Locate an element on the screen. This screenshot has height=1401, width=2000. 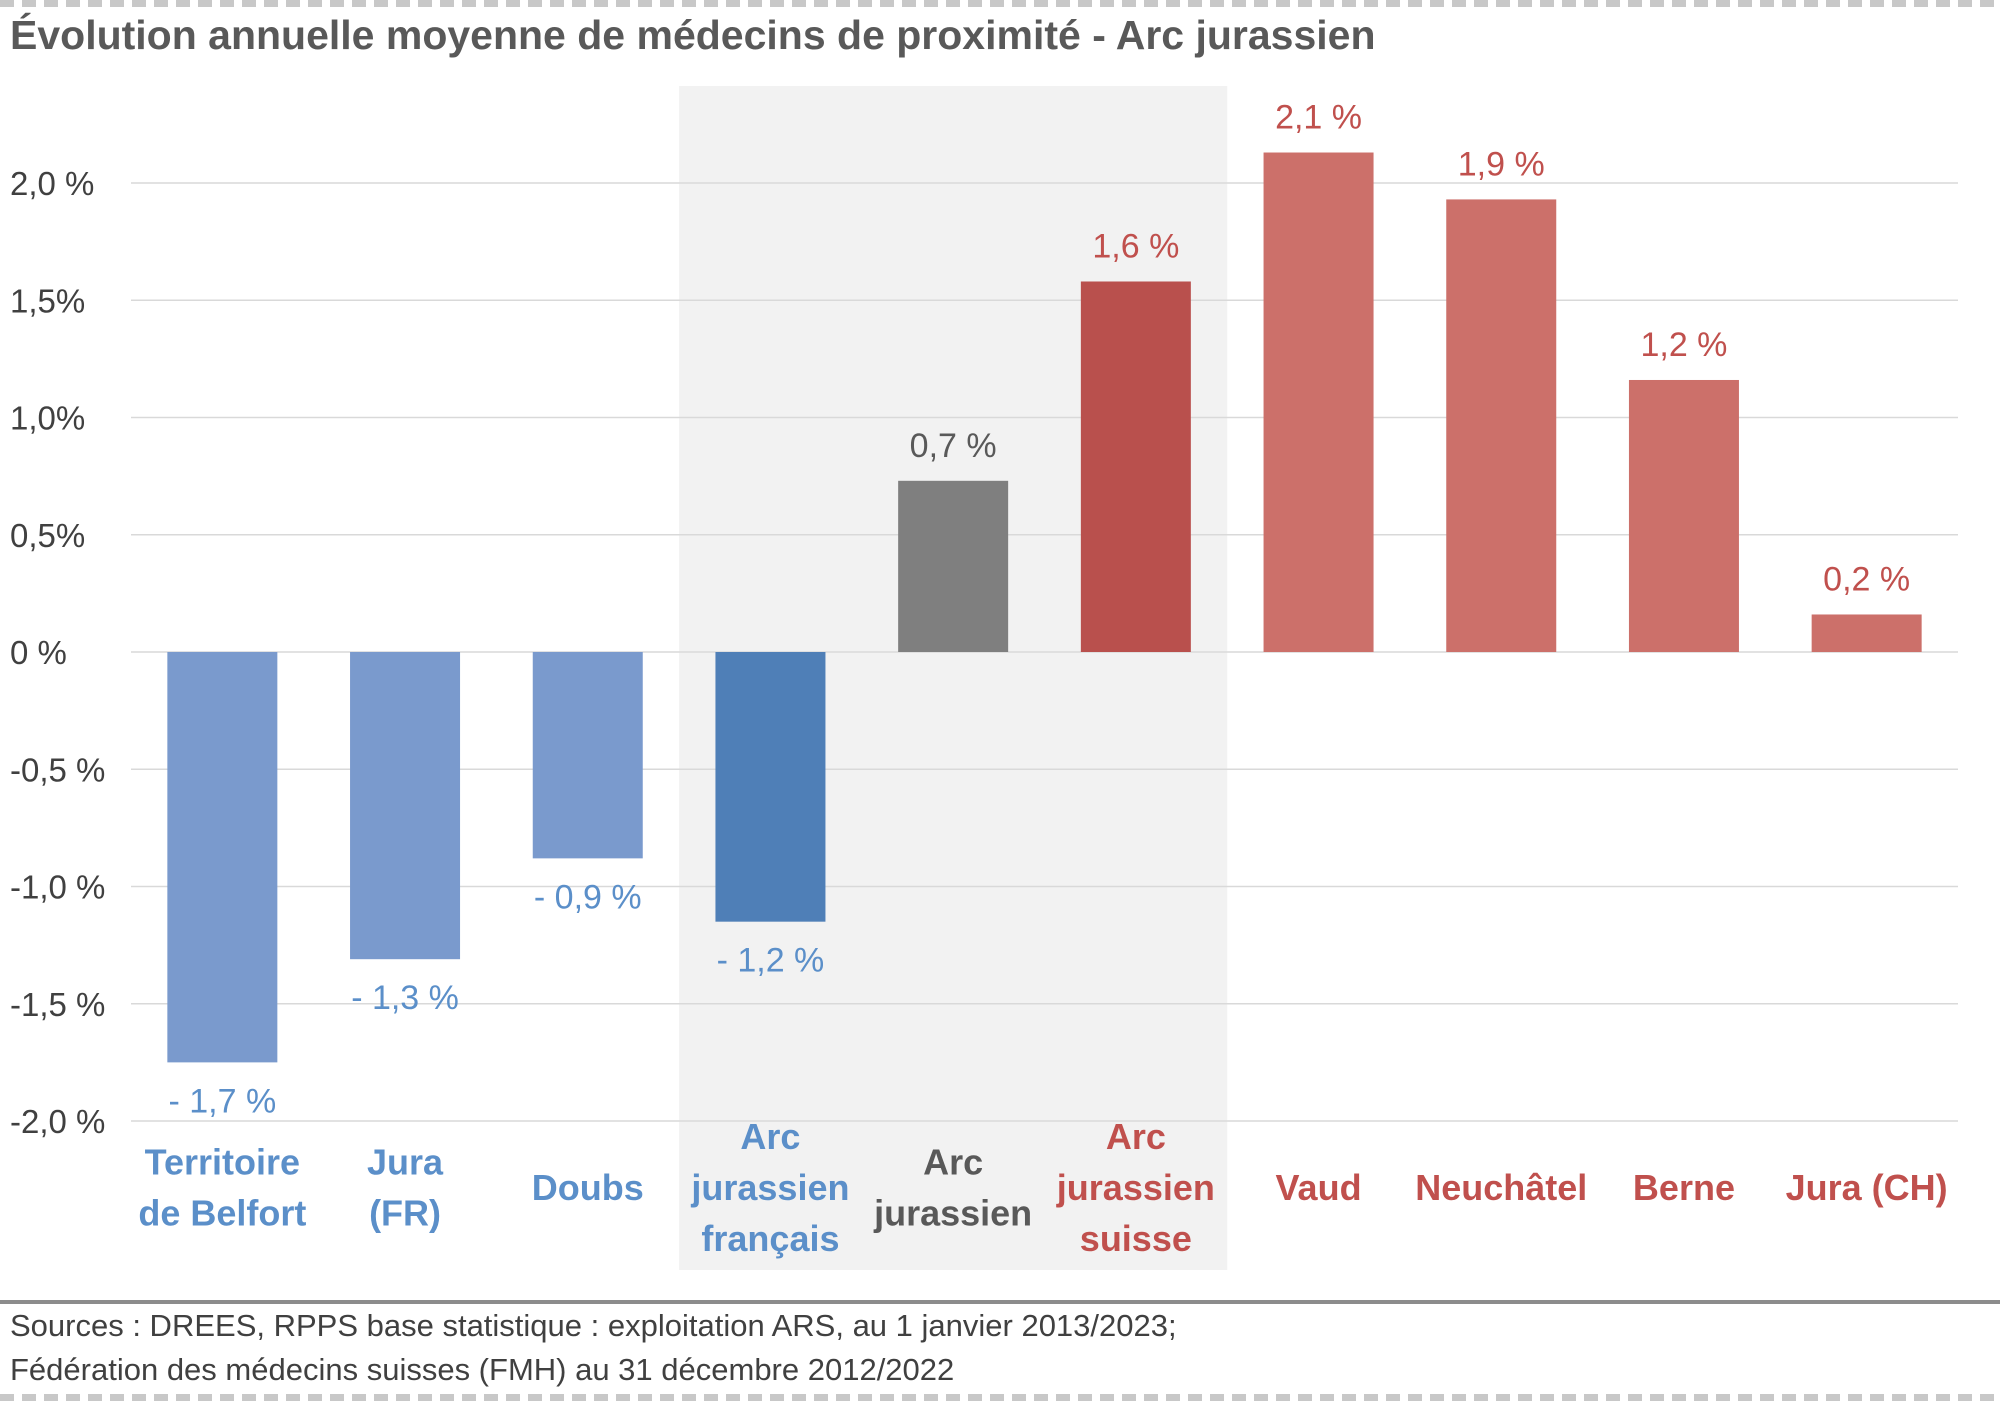
data-label: - 1,3 % is located at coordinates (405, 998).